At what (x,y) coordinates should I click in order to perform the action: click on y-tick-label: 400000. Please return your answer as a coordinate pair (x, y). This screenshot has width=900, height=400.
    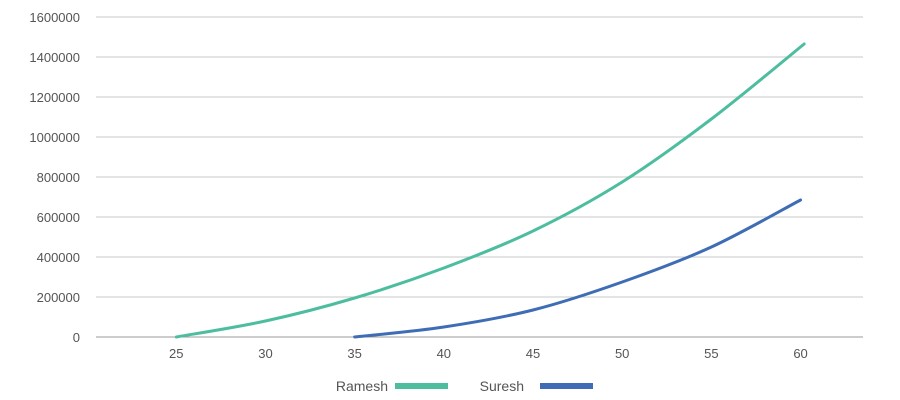
    Looking at the image, I should click on (58, 257).